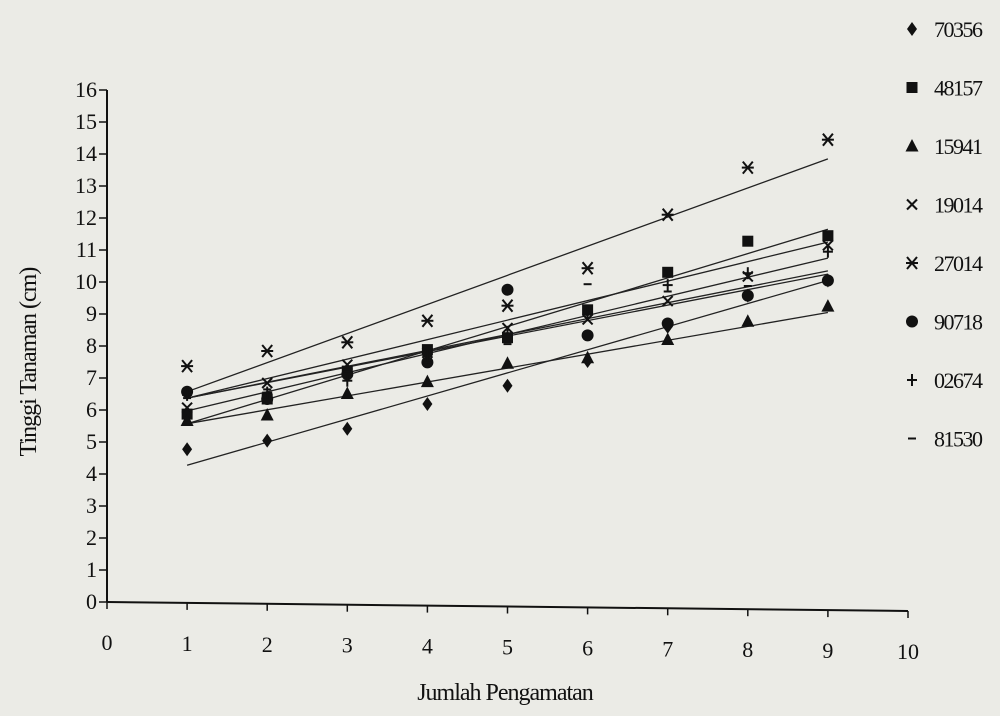  What do you see at coordinates (958, 380) in the screenshot?
I see `legend-label: 02674` at bounding box center [958, 380].